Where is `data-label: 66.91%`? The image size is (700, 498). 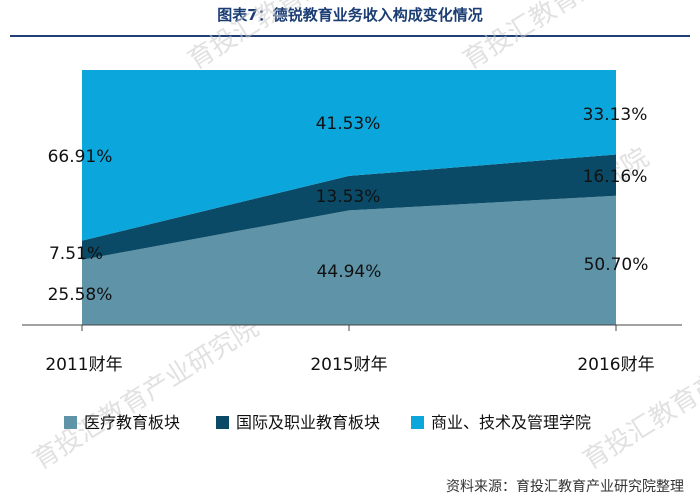 data-label: 66.91% is located at coordinates (80, 157).